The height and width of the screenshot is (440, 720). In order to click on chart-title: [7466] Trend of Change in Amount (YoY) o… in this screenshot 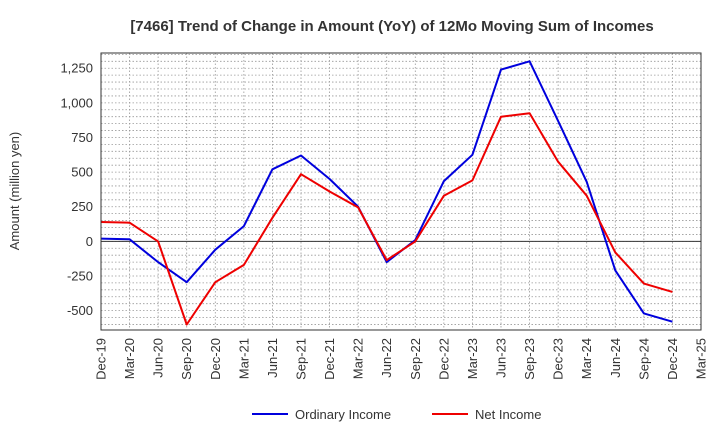, I will do `click(391, 26)`.